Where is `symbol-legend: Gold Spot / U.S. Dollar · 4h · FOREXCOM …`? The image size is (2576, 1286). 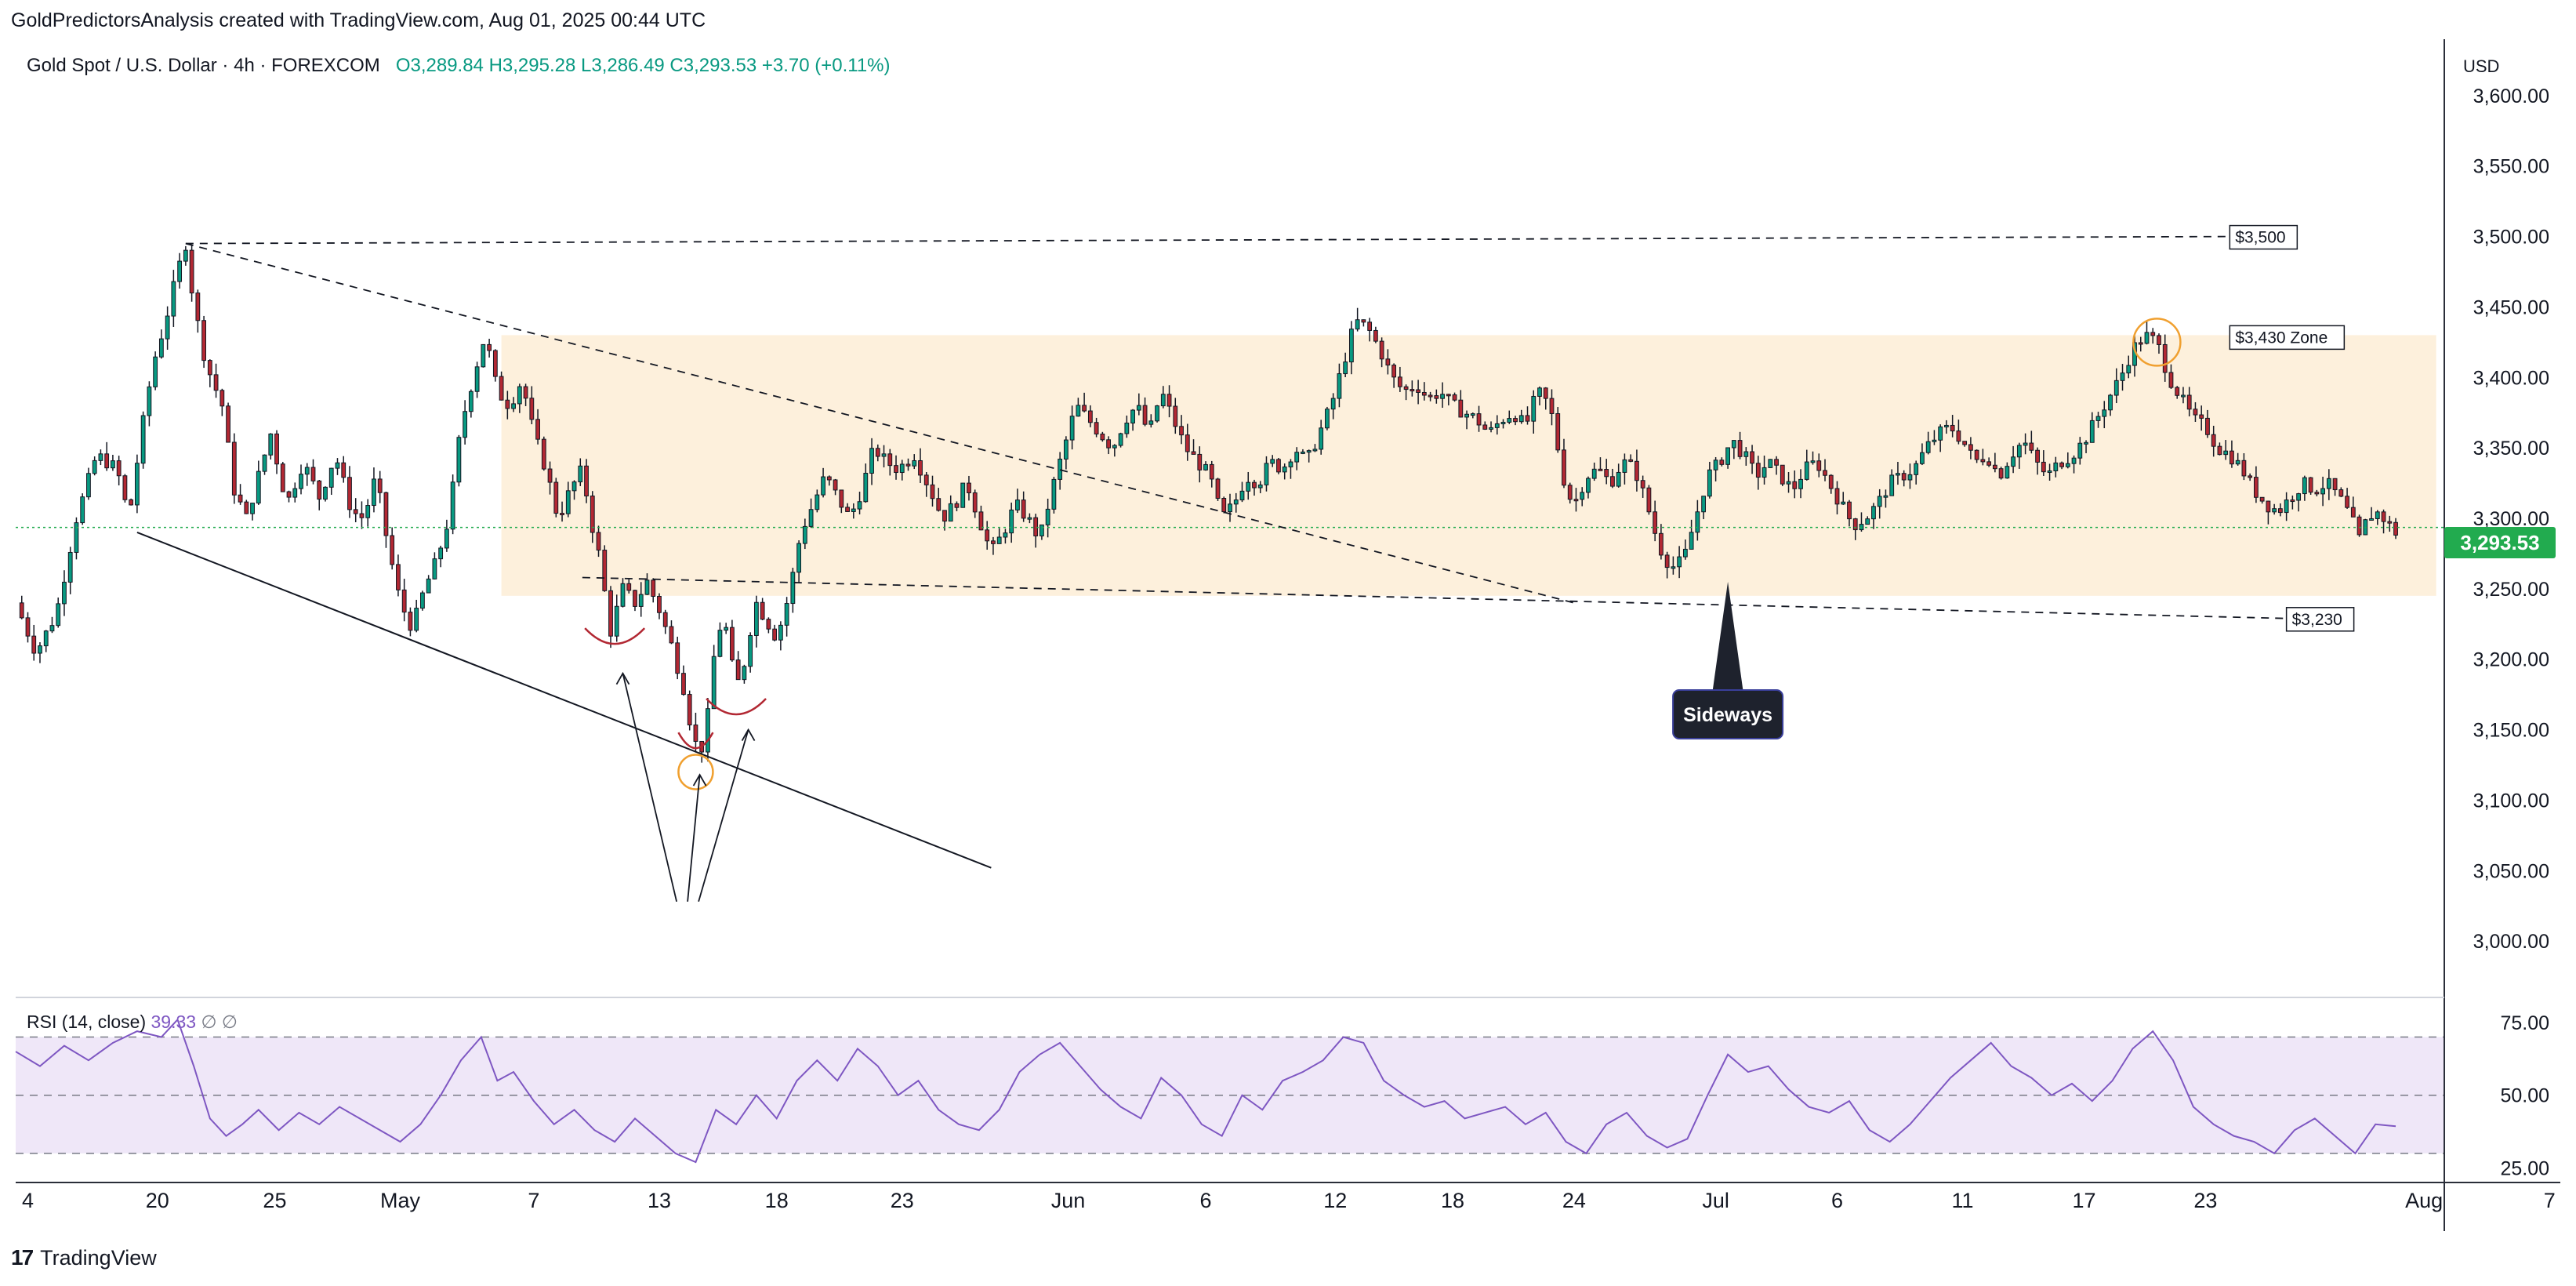 symbol-legend: Gold Spot / U.S. Dollar · 4h · FOREXCOM … is located at coordinates (459, 66).